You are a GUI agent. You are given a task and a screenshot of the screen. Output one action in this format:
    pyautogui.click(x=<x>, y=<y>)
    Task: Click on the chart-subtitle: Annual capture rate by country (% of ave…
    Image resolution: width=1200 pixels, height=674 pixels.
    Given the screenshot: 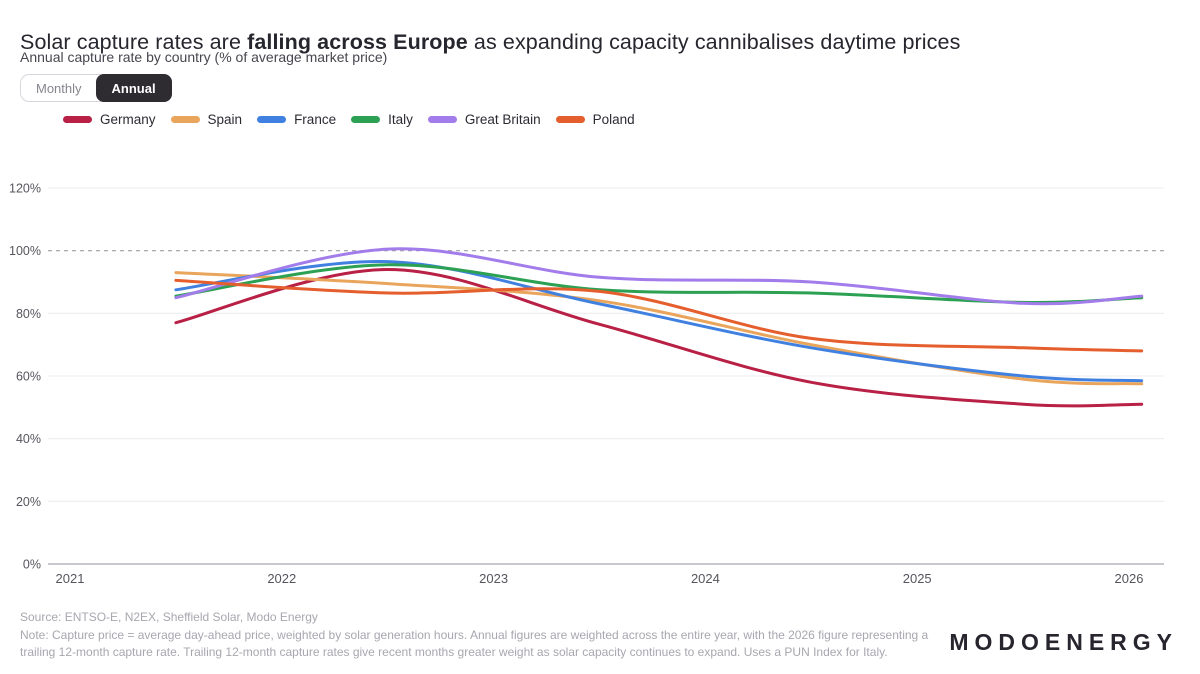 What is the action you would take?
    pyautogui.click(x=204, y=57)
    